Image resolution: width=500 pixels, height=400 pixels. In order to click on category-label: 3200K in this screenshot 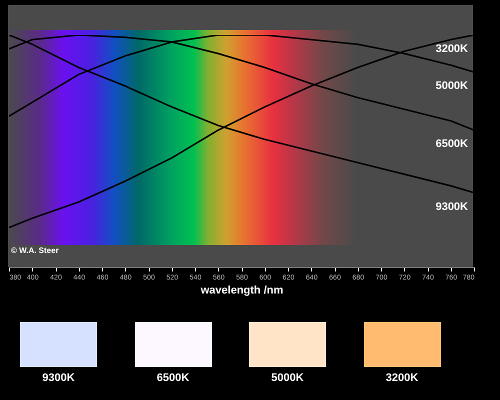, I will do `click(402, 378)`.